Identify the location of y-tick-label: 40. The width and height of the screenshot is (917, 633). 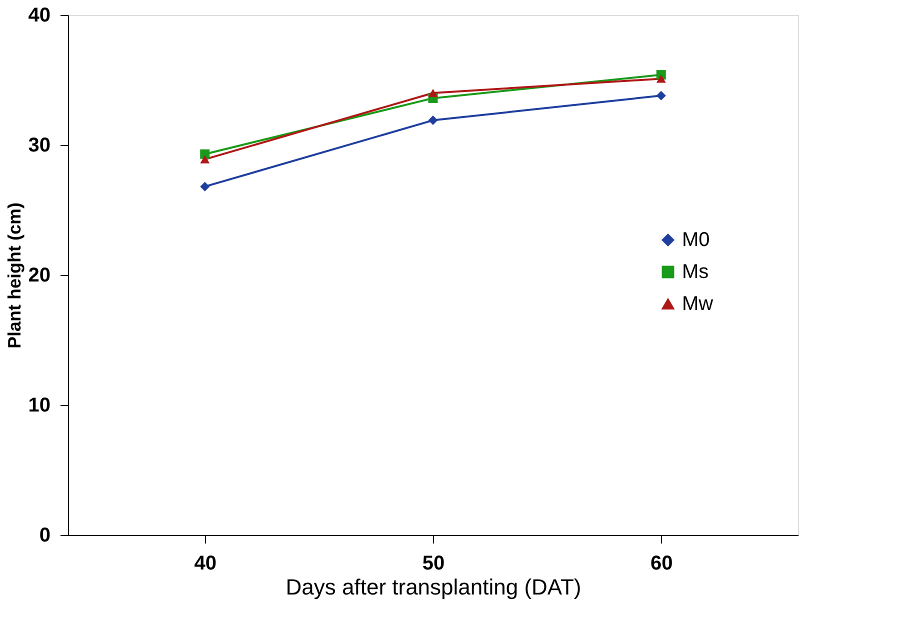
(39, 15).